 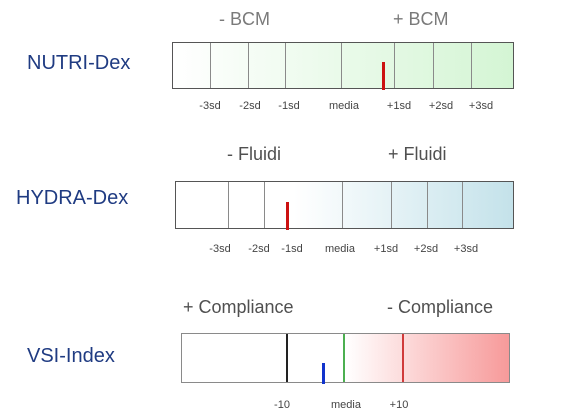 I want to click on nutri-tick-minus1sd: -1sd, so click(x=289, y=106).